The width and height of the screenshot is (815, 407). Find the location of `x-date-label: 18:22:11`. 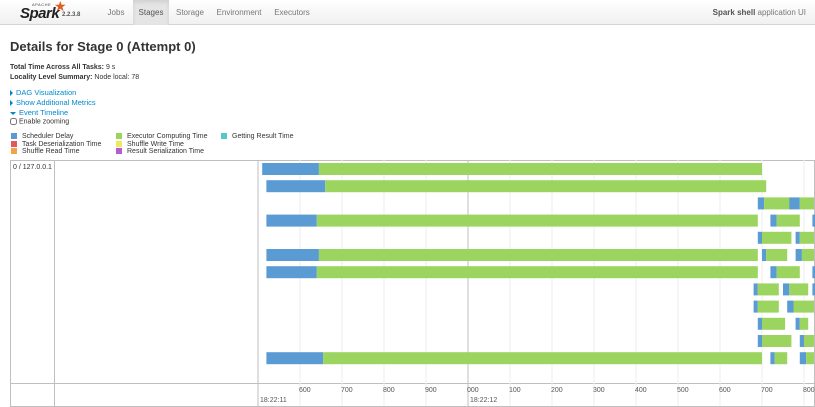

x-date-label: 18:22:11 is located at coordinates (273, 400).